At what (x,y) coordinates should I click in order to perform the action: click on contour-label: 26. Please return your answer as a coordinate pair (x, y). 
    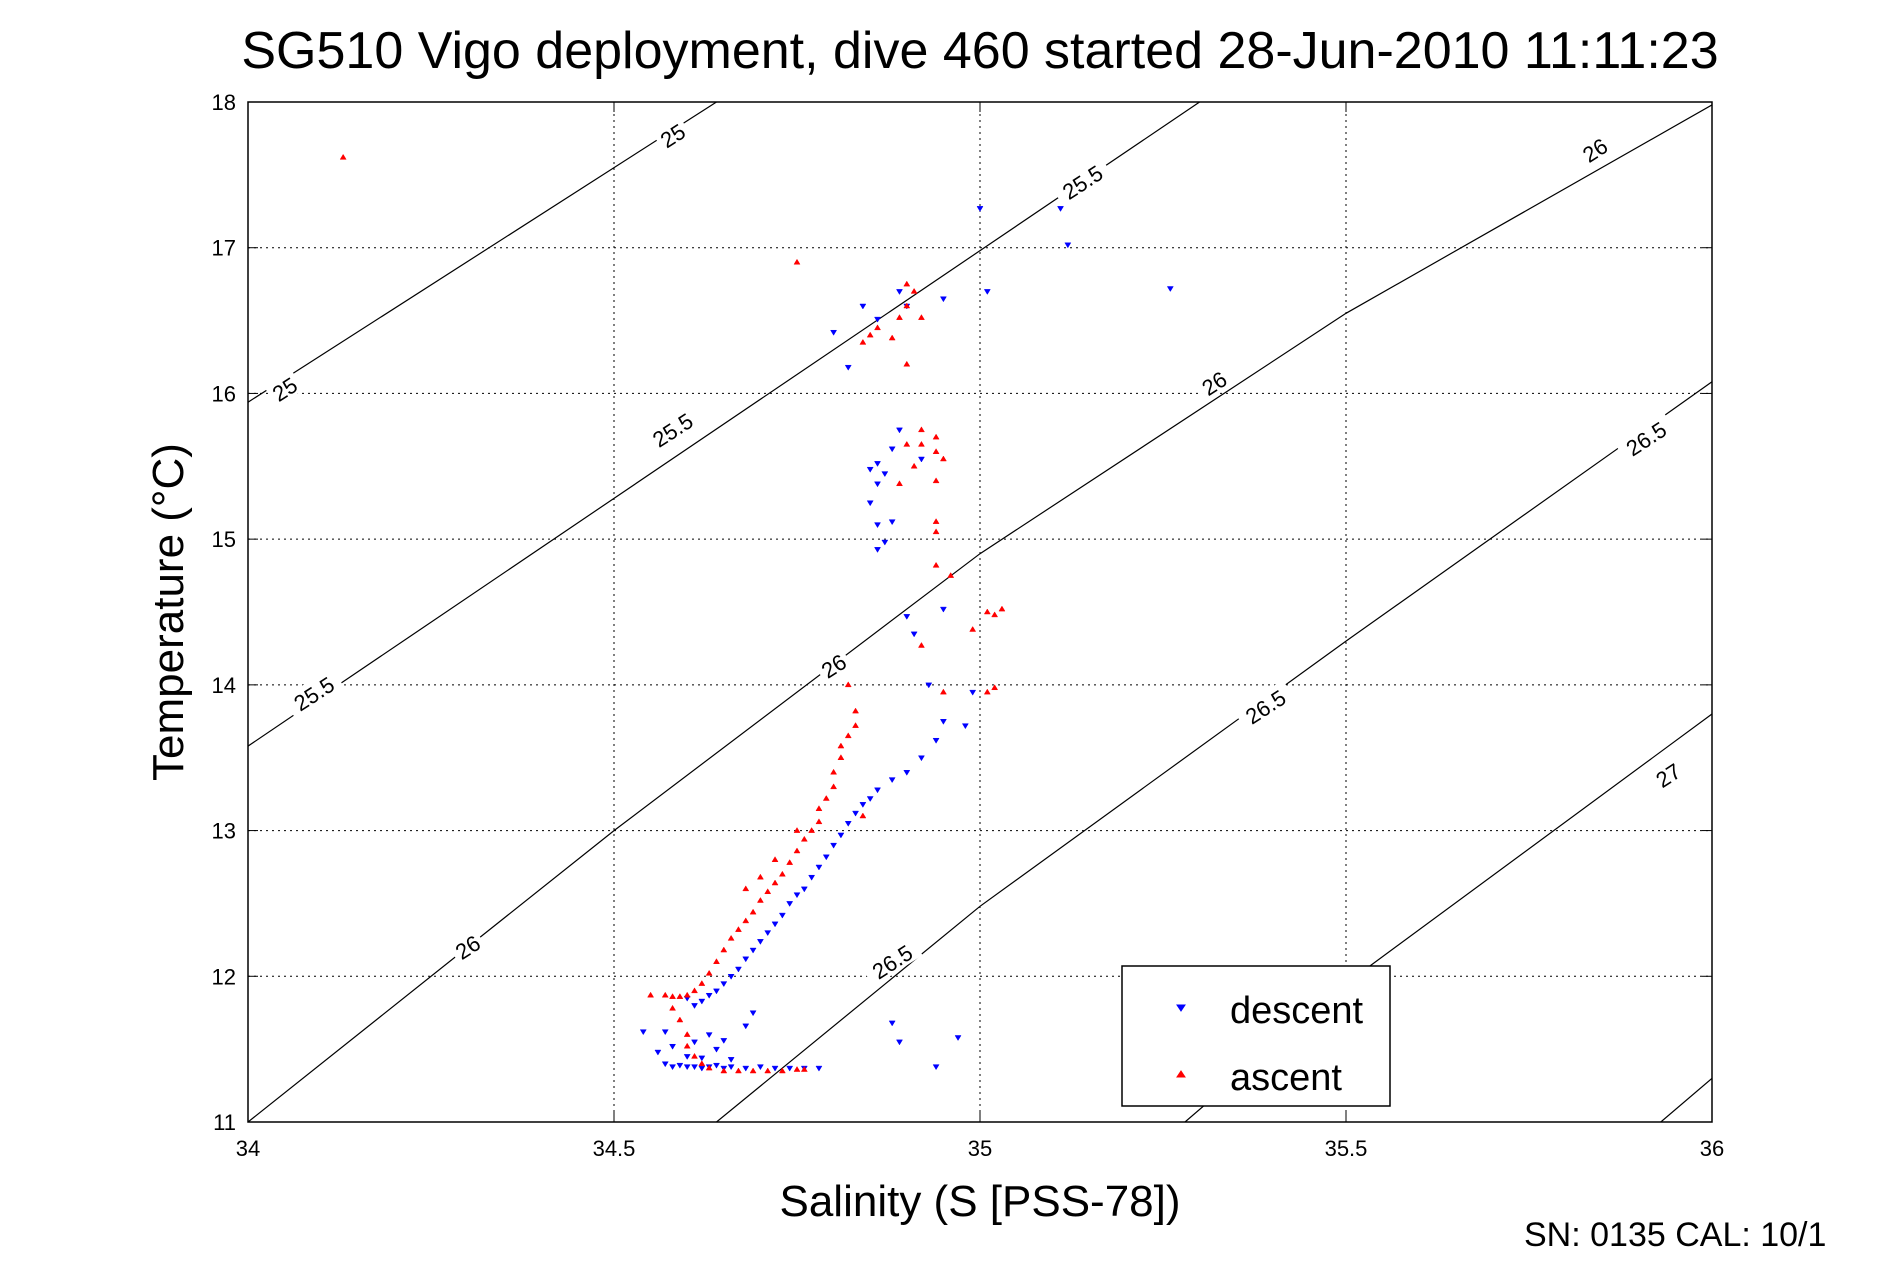
    Looking at the image, I should click on (833, 665).